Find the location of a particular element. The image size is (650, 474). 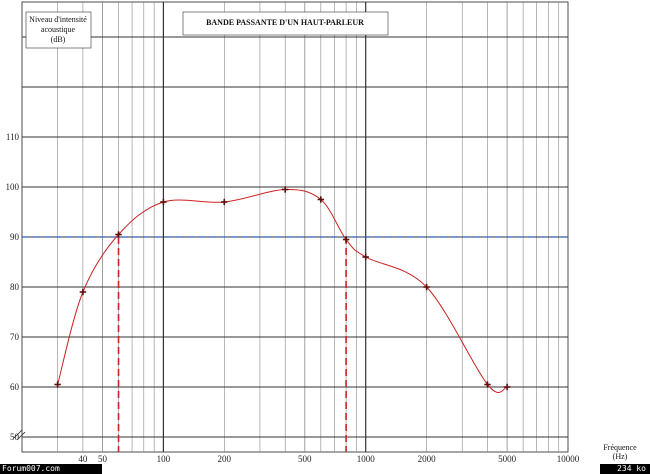

y-tick-label: 100 is located at coordinates (13, 187).